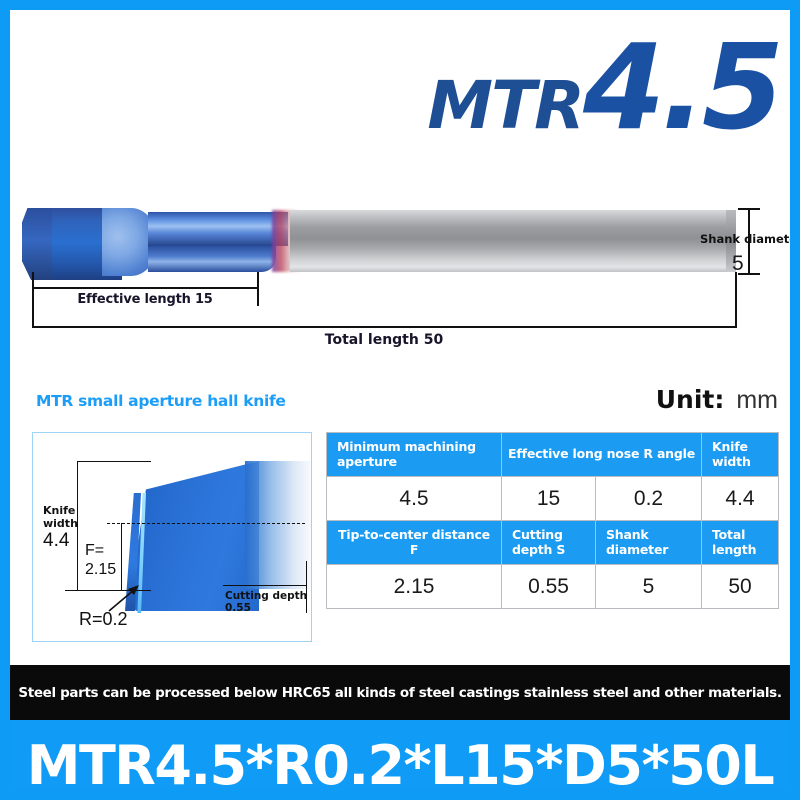 The image size is (800, 800). Describe the element at coordinates (648, 542) in the screenshot. I see `header-shank-diameter: Shank diameter` at that location.